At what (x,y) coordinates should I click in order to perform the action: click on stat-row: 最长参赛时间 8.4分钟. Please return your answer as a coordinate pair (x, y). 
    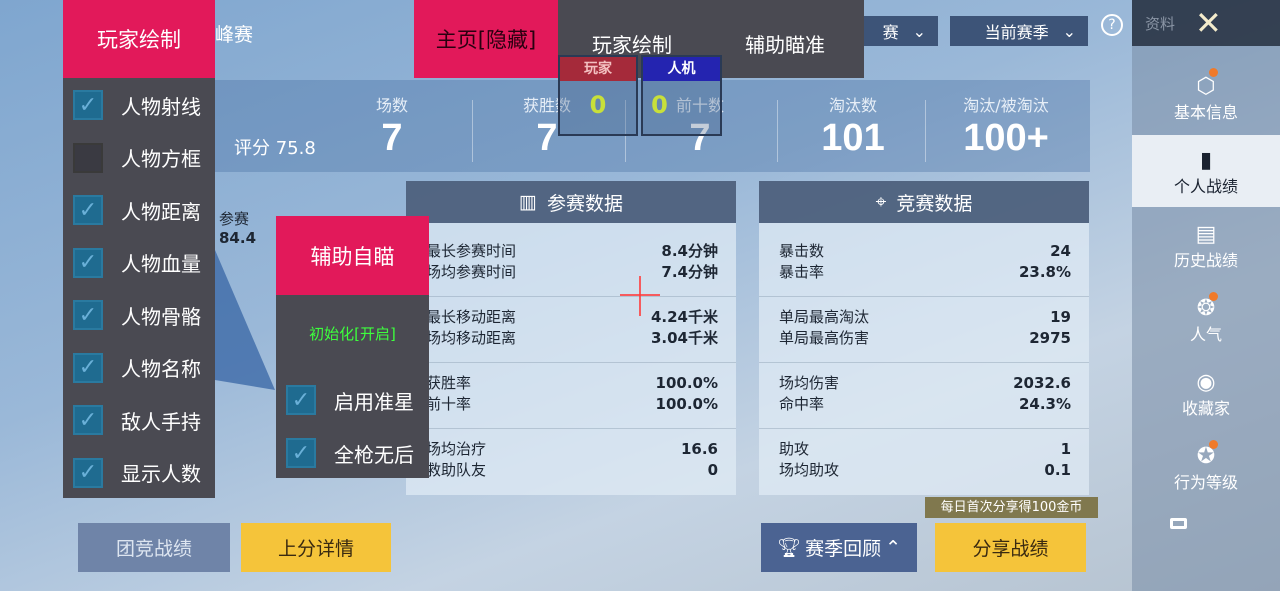
    Looking at the image, I should click on (571, 251).